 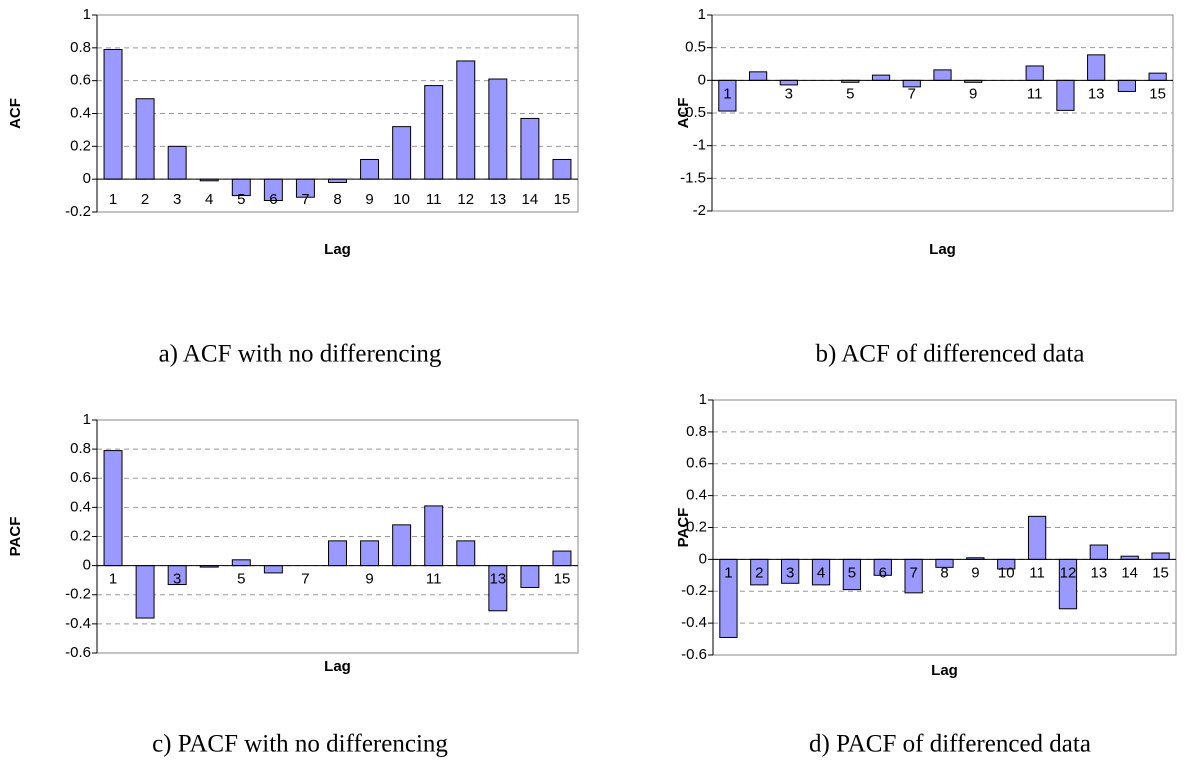 What do you see at coordinates (145, 199) in the screenshot?
I see `x-tick-label: 2` at bounding box center [145, 199].